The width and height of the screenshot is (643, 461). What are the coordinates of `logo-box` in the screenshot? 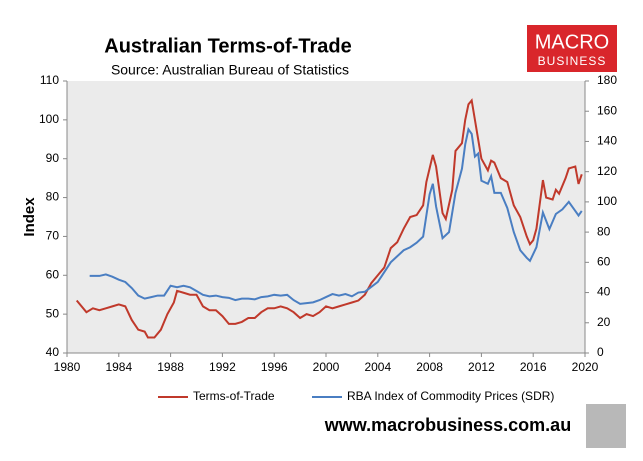 It's located at (572, 48).